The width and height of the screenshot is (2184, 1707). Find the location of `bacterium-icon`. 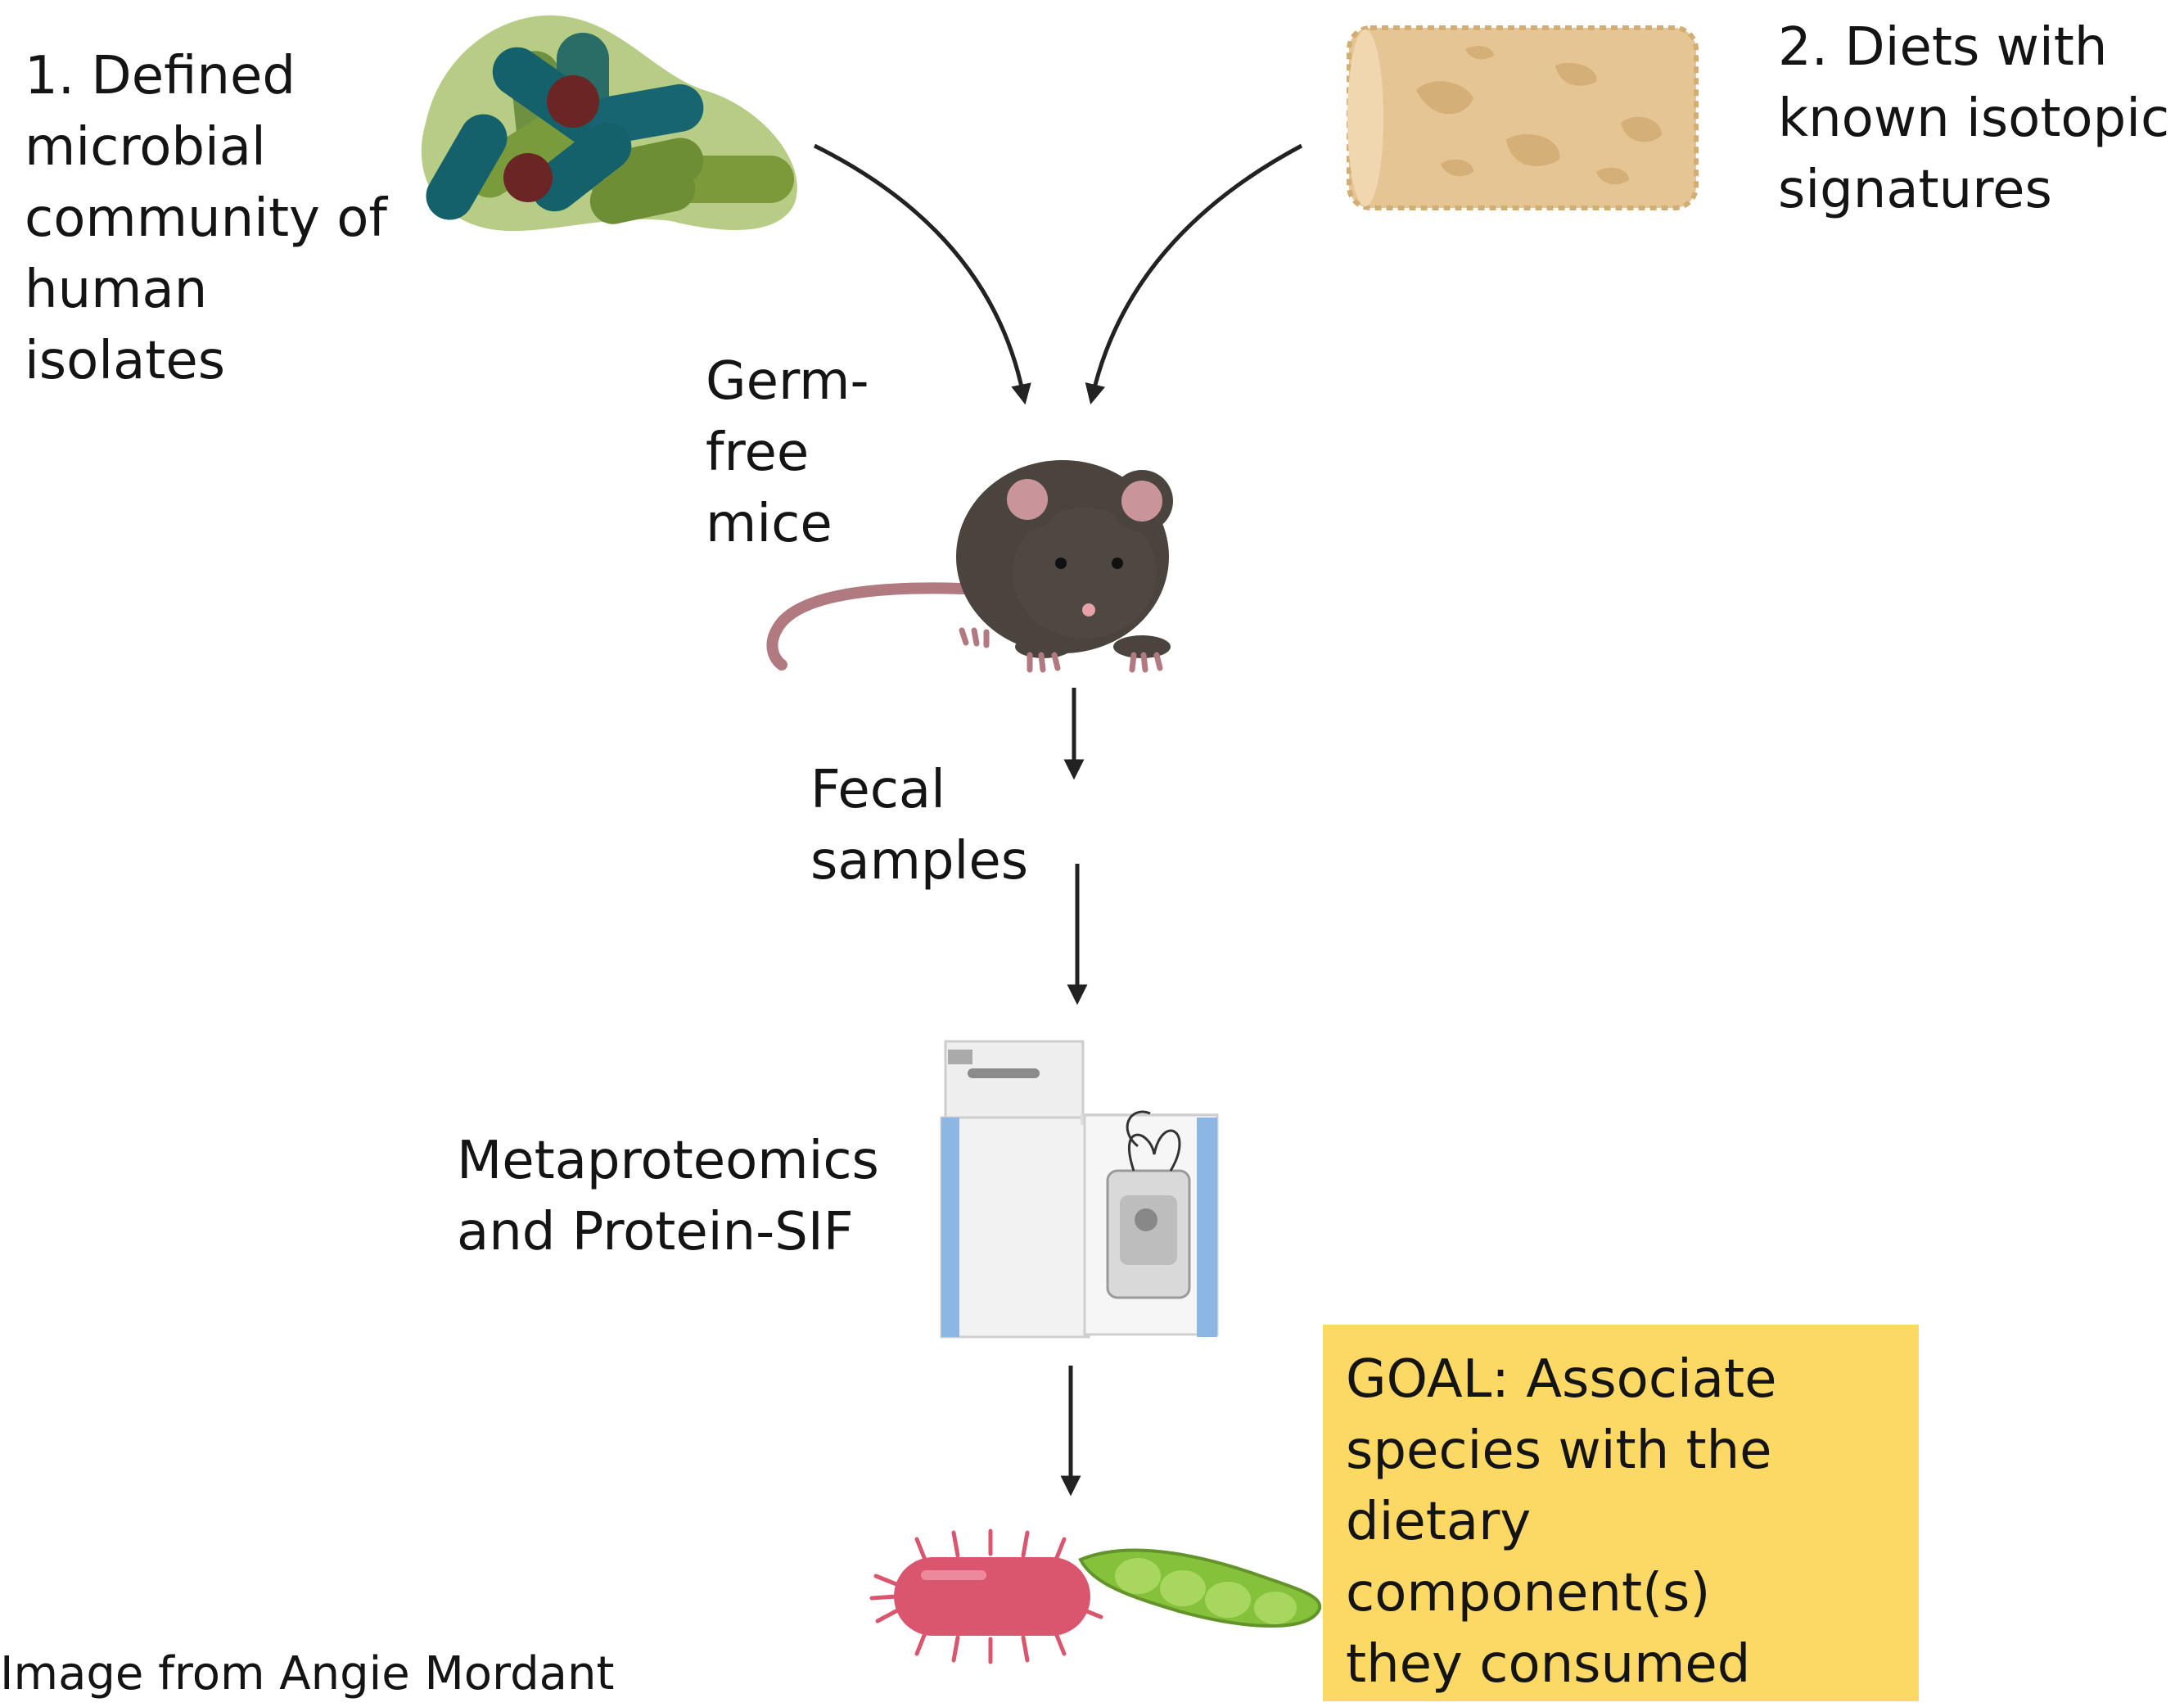

bacterium-icon is located at coordinates (986, 1596).